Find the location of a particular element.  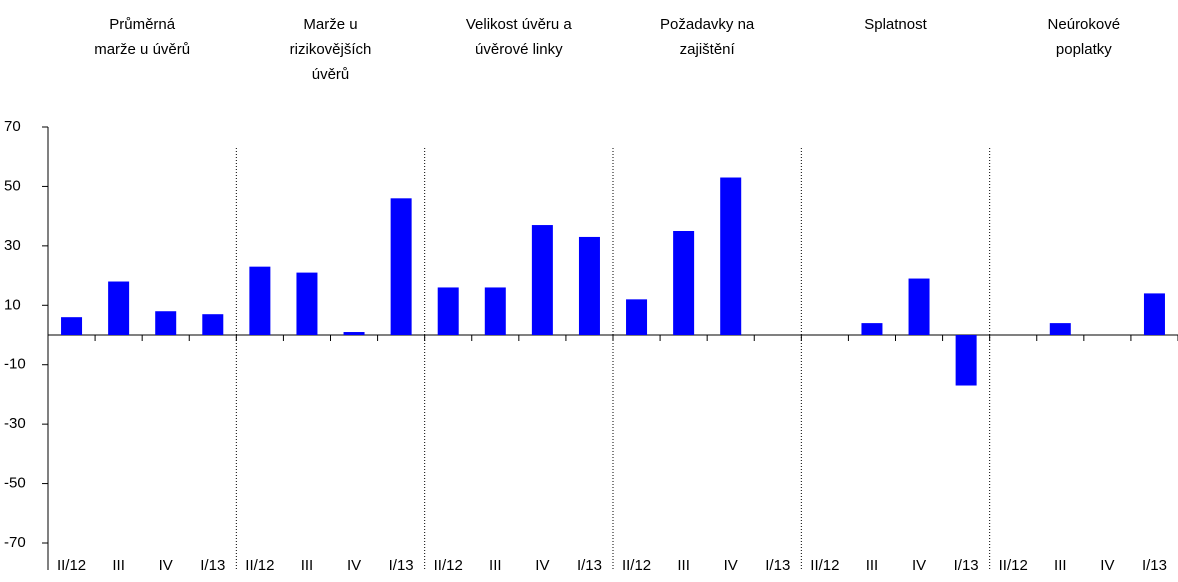

group-title: rizikovějších is located at coordinates (331, 49).